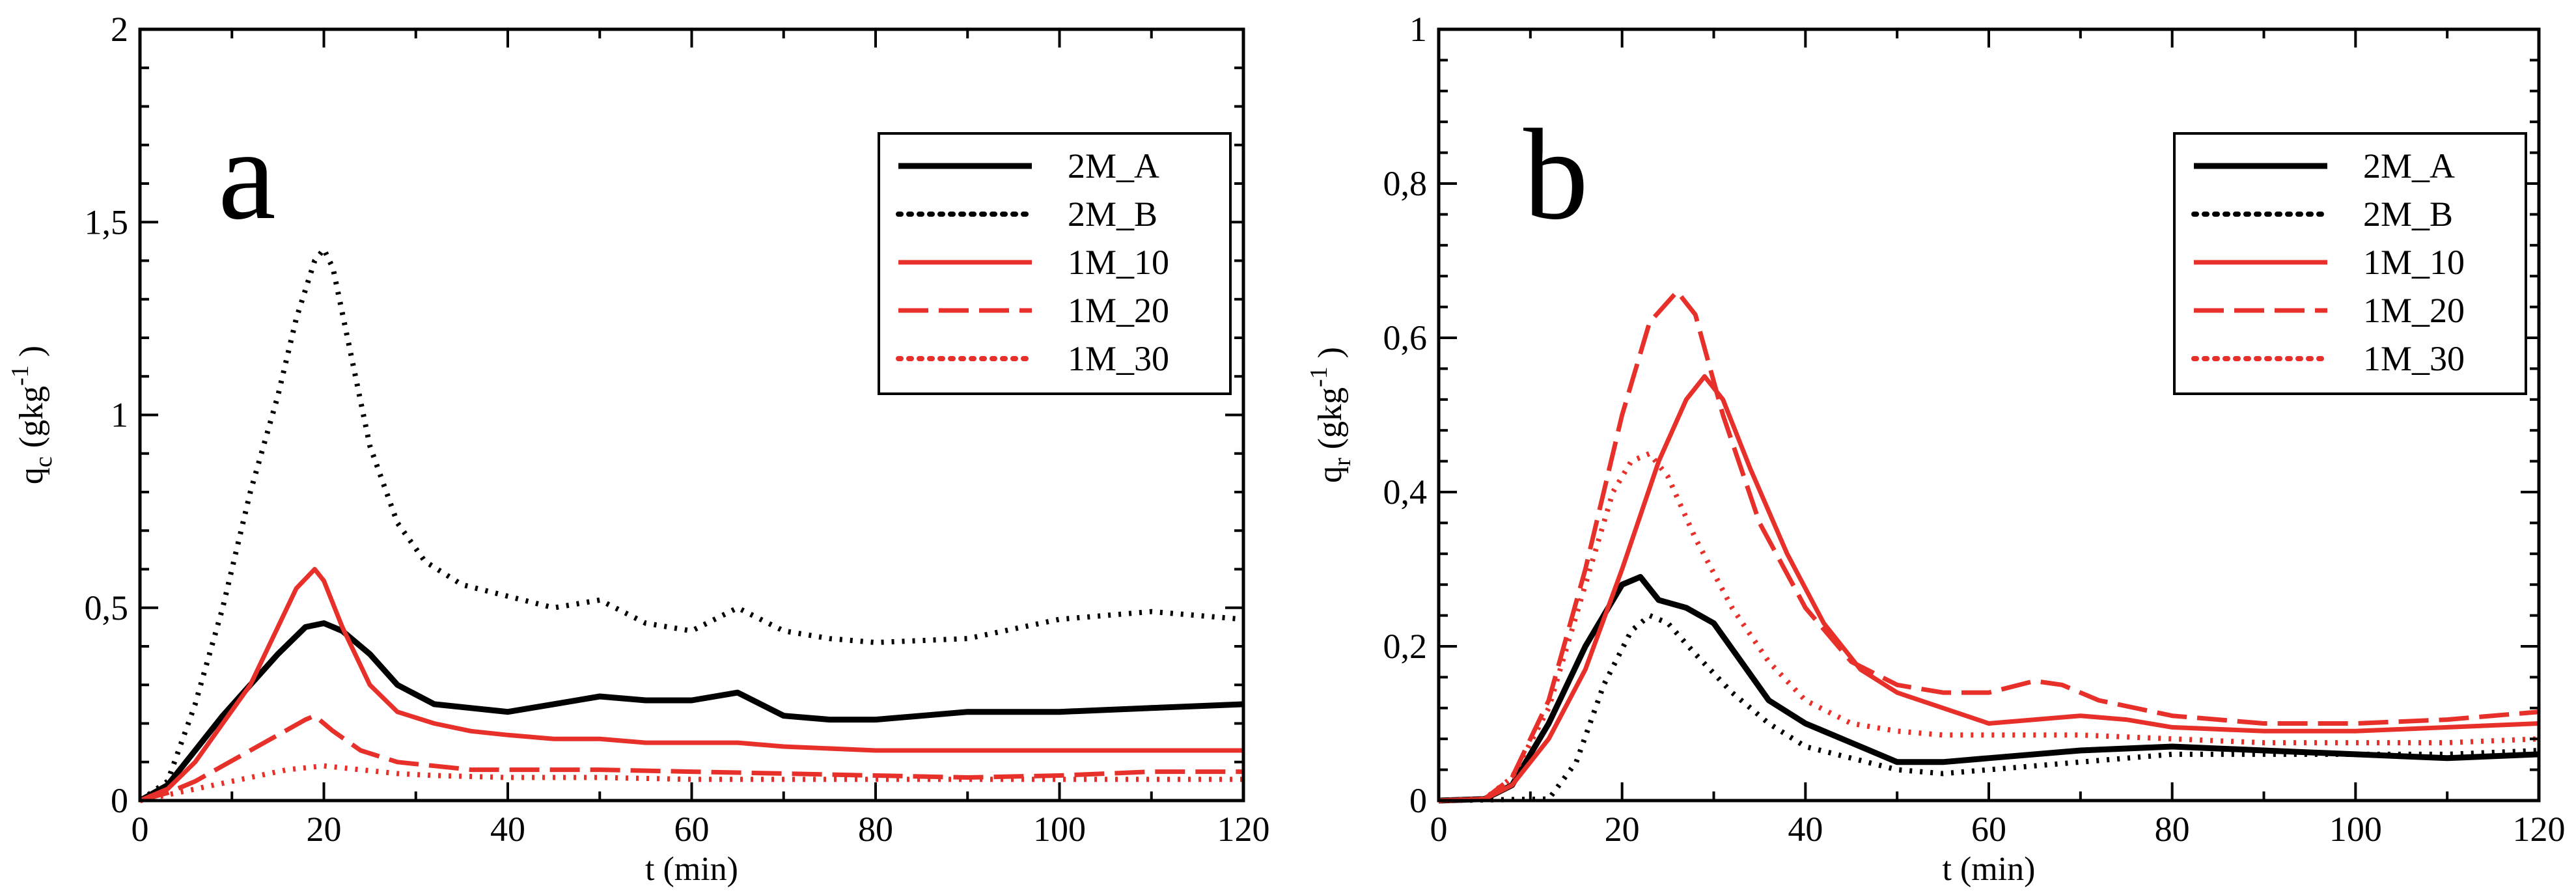 The height and width of the screenshot is (893, 2576). What do you see at coordinates (1342, 462) in the screenshot?
I see `y-title-subscript: r` at bounding box center [1342, 462].